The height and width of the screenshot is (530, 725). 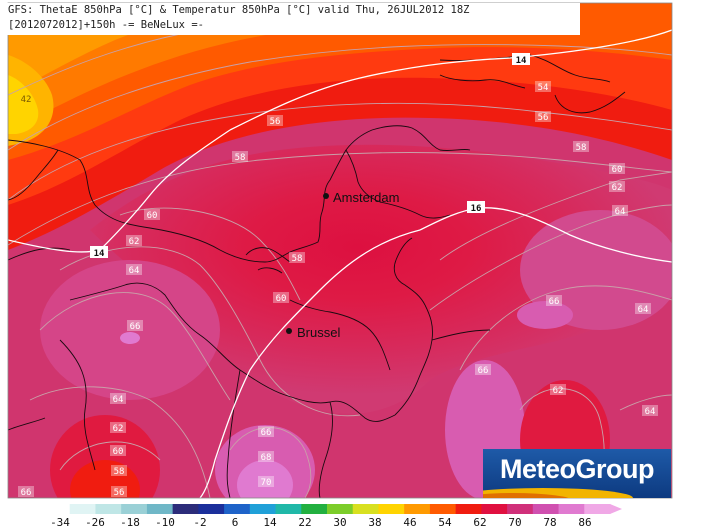 What do you see at coordinates (445, 522) in the screenshot?
I see `scale-tick-label: 54` at bounding box center [445, 522].